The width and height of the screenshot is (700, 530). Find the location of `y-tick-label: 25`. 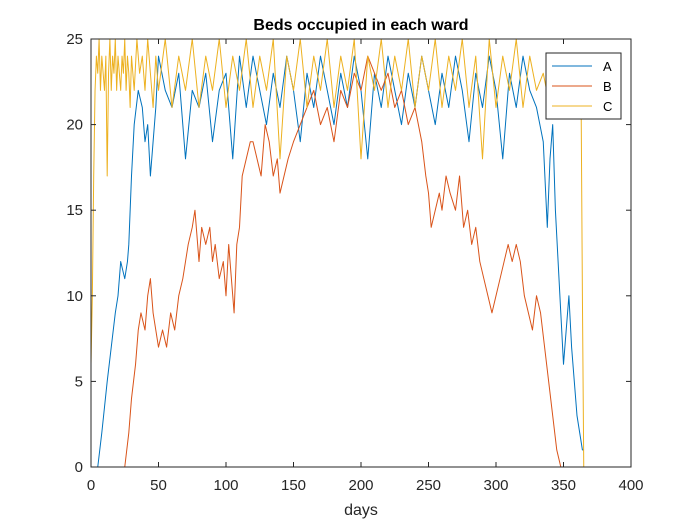

y-tick-label: 25 is located at coordinates (74, 39).